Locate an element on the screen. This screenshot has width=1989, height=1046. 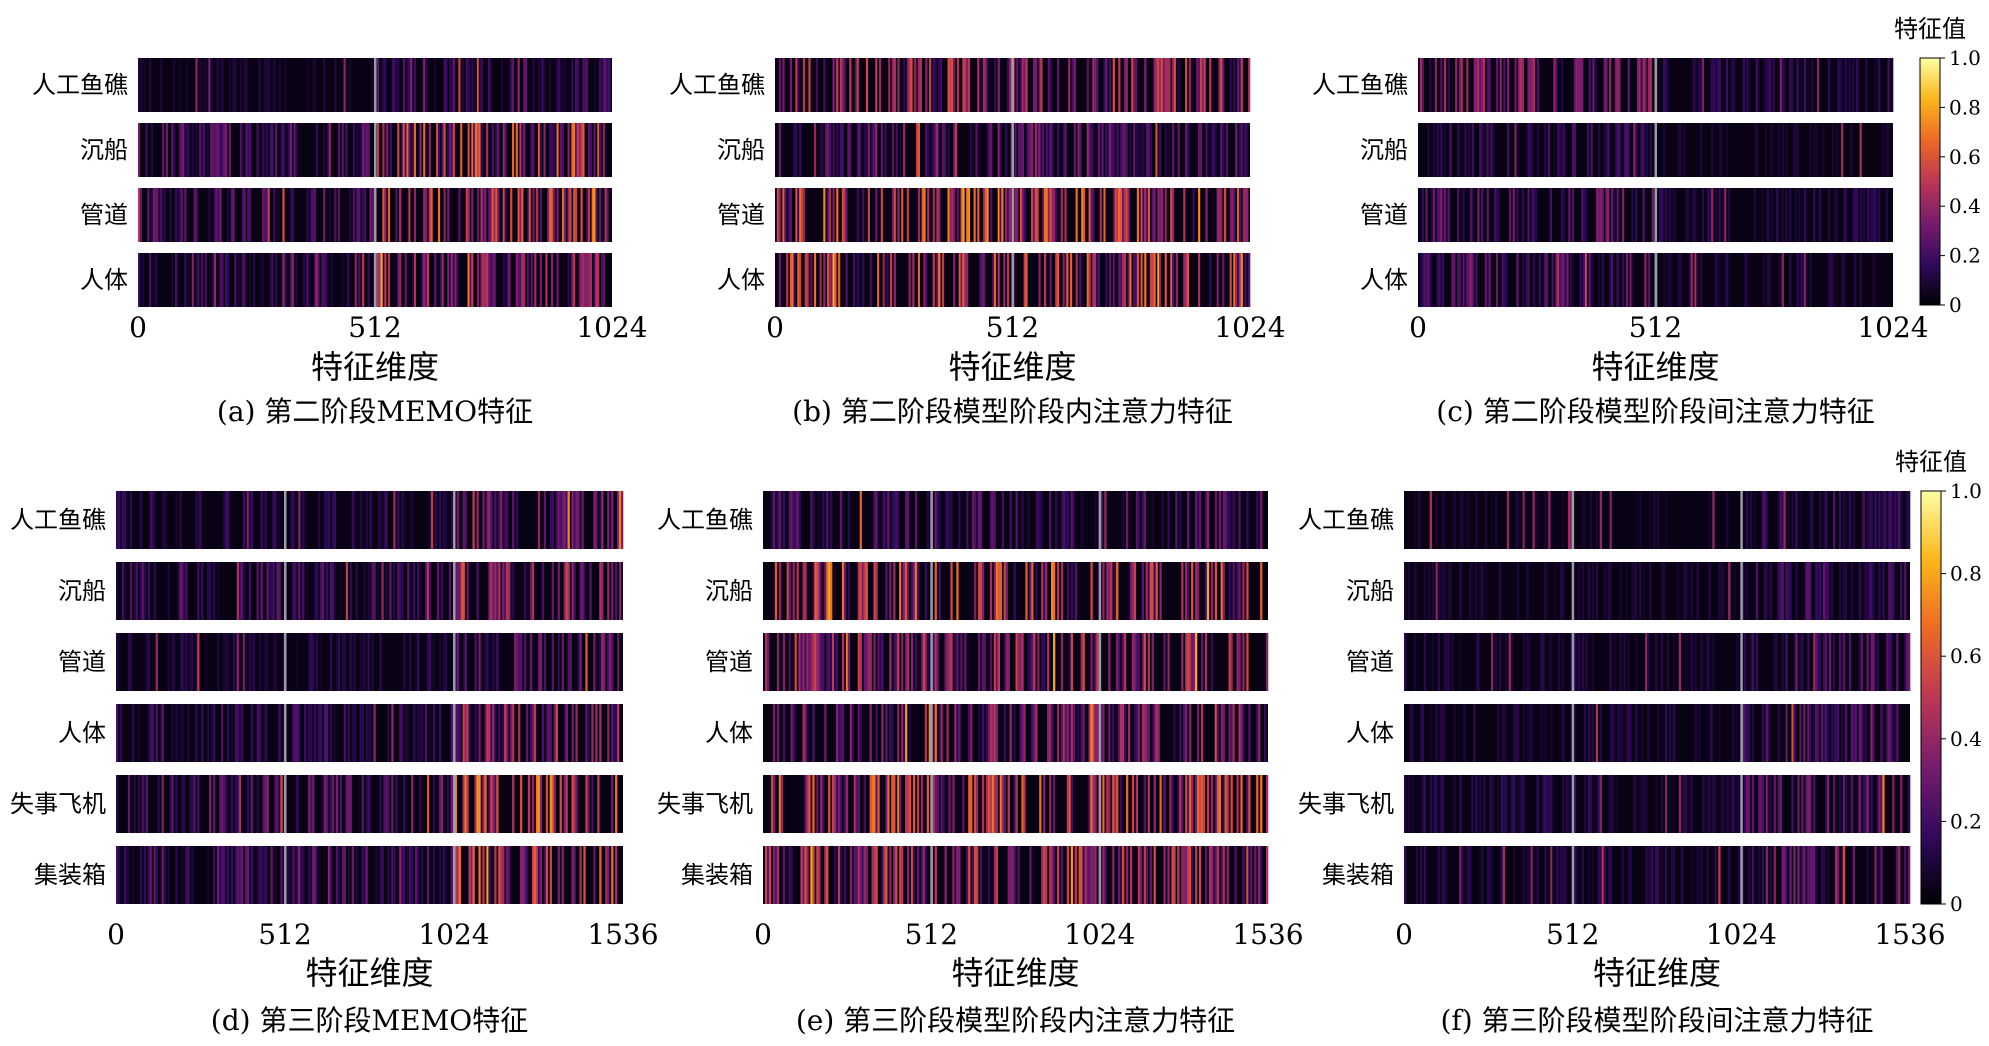
row-label: 失事飞机 is located at coordinates (58, 804).